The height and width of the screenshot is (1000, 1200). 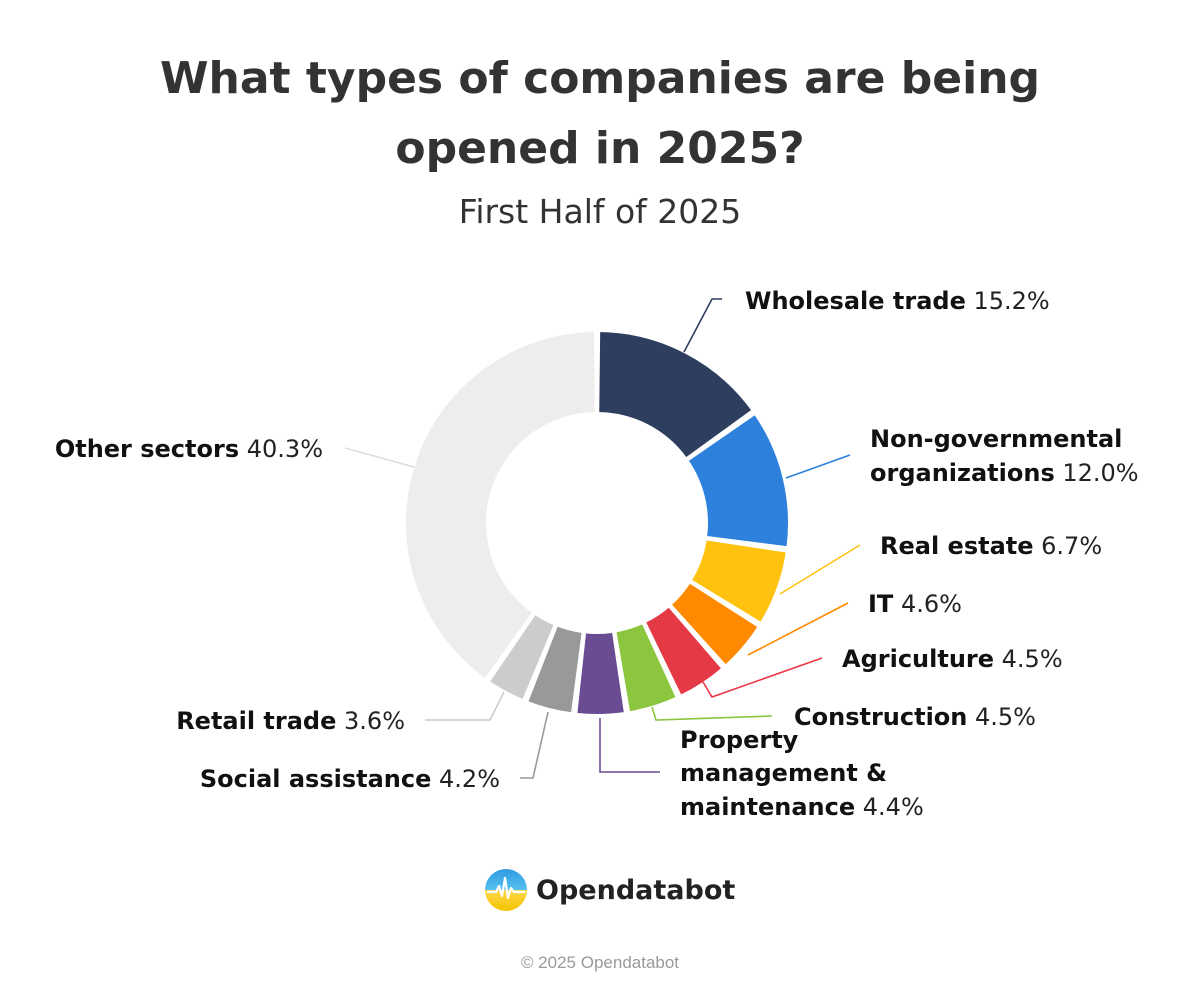 What do you see at coordinates (1004, 473) in the screenshot?
I see `label-non-governmental-organizations: organizations 12.0%` at bounding box center [1004, 473].